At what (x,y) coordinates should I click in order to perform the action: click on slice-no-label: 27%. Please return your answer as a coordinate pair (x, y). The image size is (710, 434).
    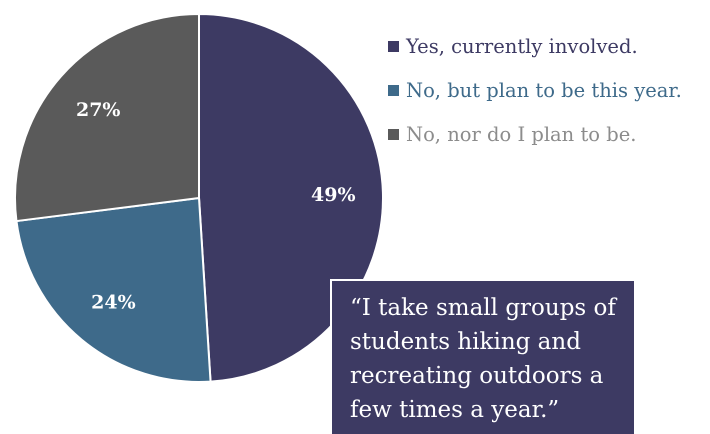
    Looking at the image, I should click on (98, 110).